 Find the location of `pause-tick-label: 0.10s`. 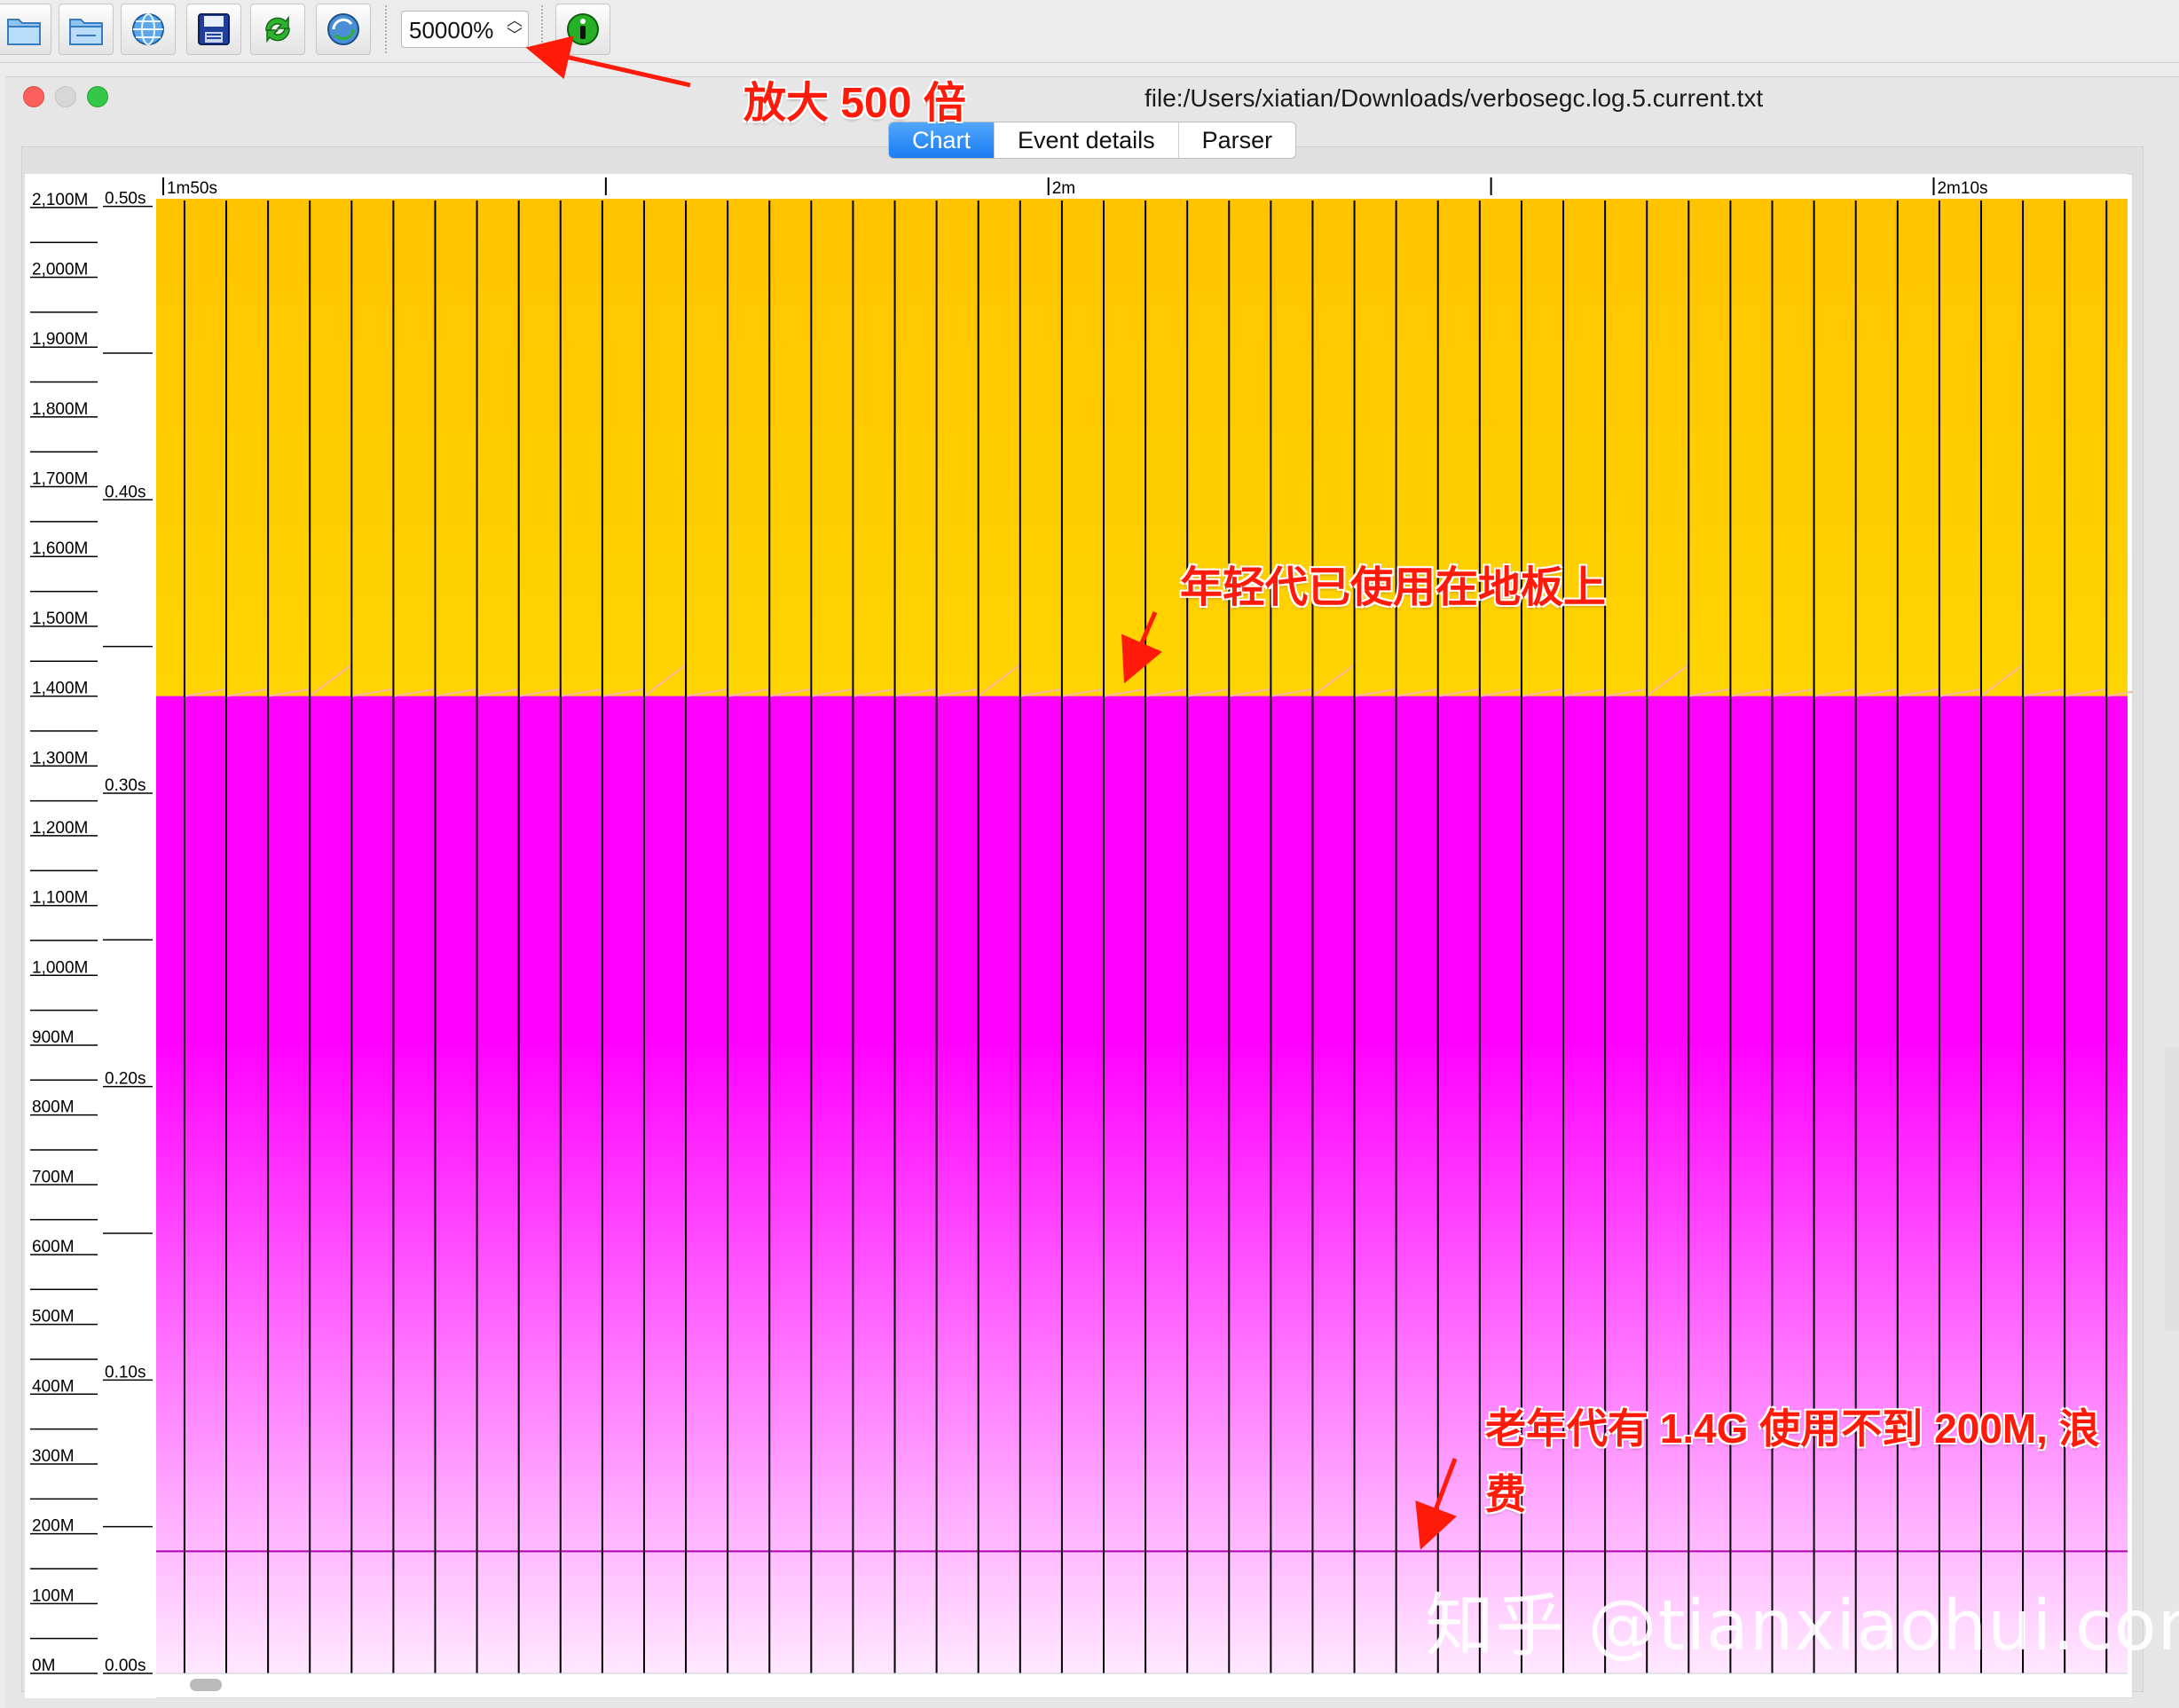

pause-tick-label: 0.10s is located at coordinates (126, 1372).